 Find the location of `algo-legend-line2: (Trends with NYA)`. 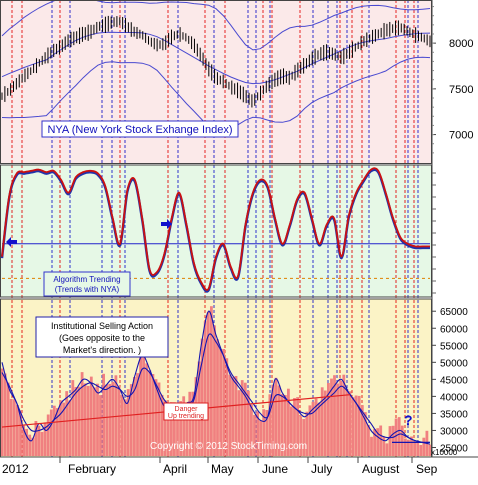

algo-legend-line2: (Trends with NYA) is located at coordinates (87, 289).